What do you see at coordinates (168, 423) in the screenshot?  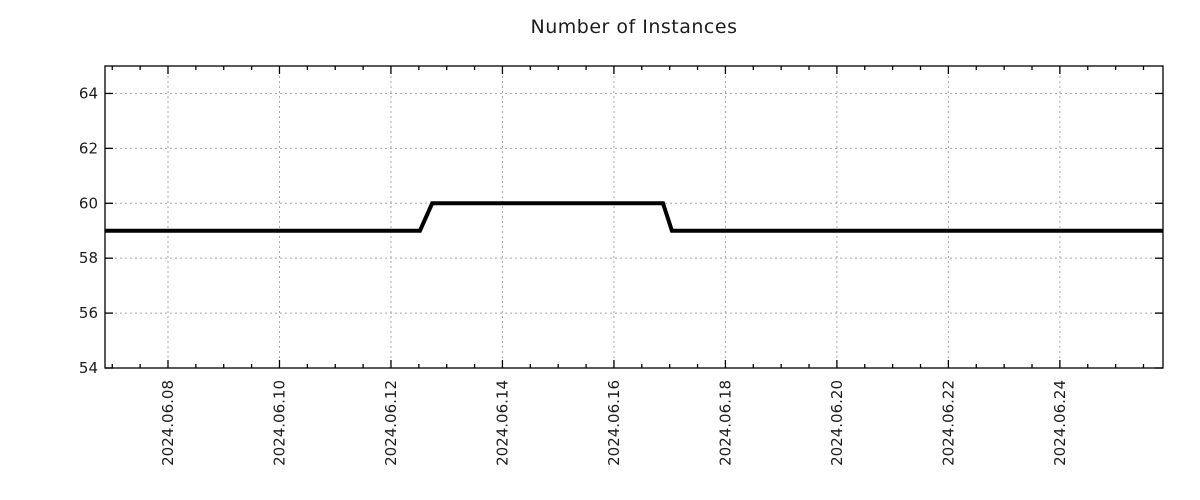 I see `x-tick-label: 2024.06.08` at bounding box center [168, 423].